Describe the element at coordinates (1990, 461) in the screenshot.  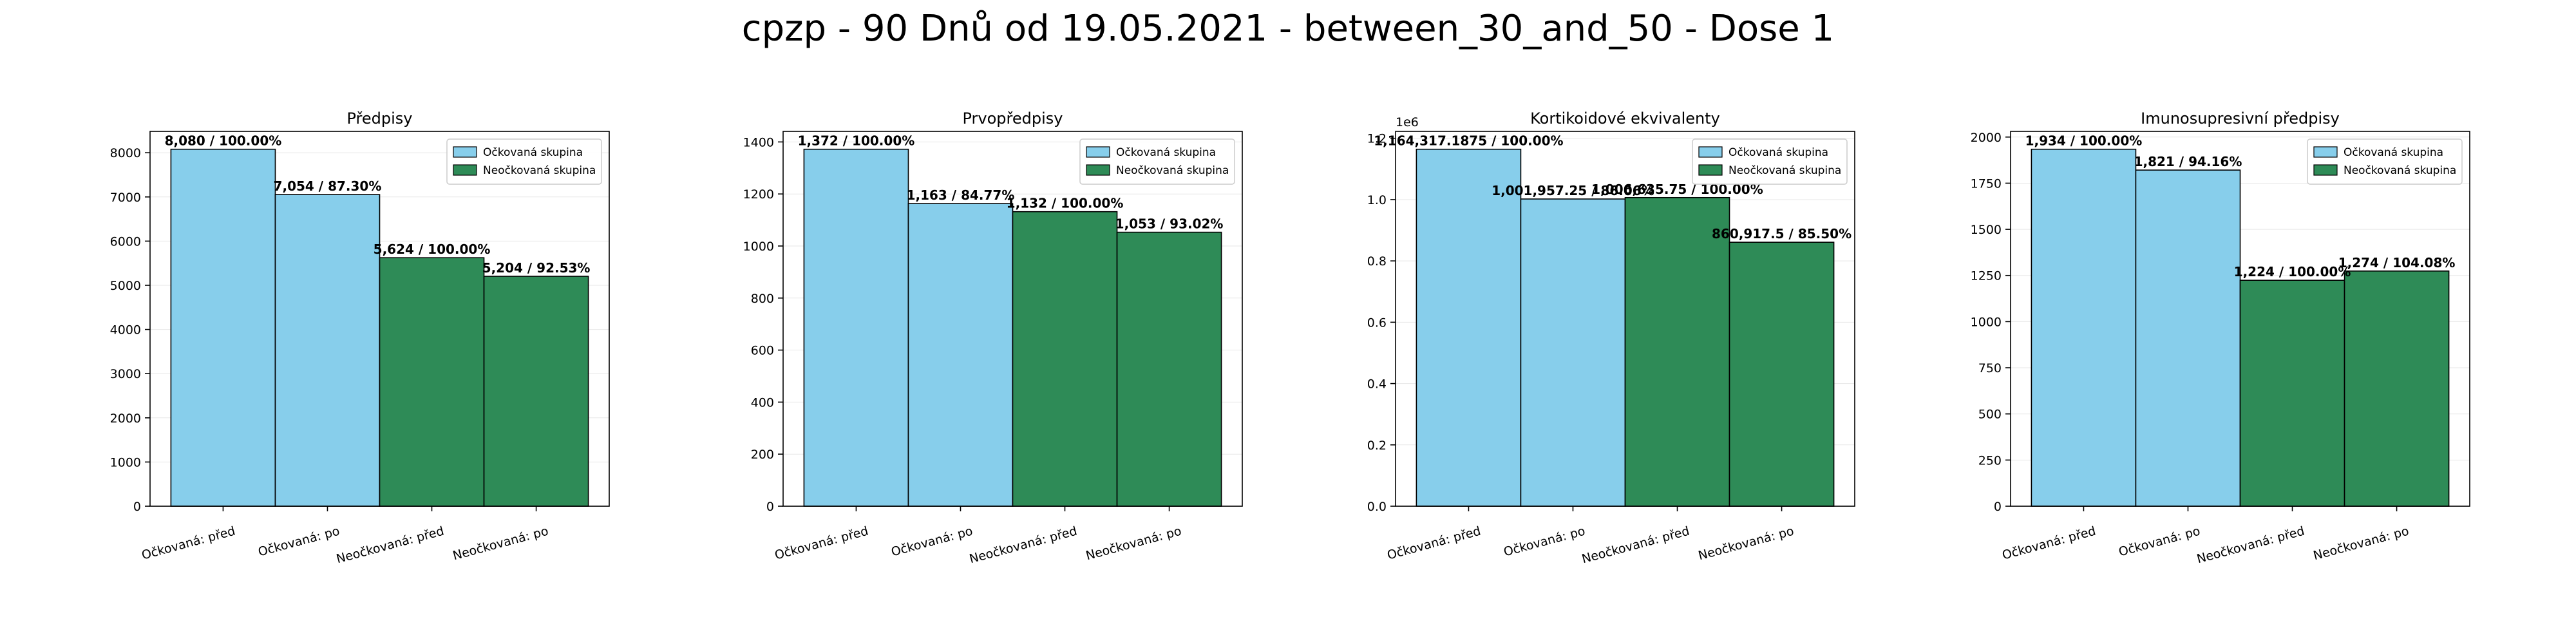
I see `y-tick-label: 250` at that location.